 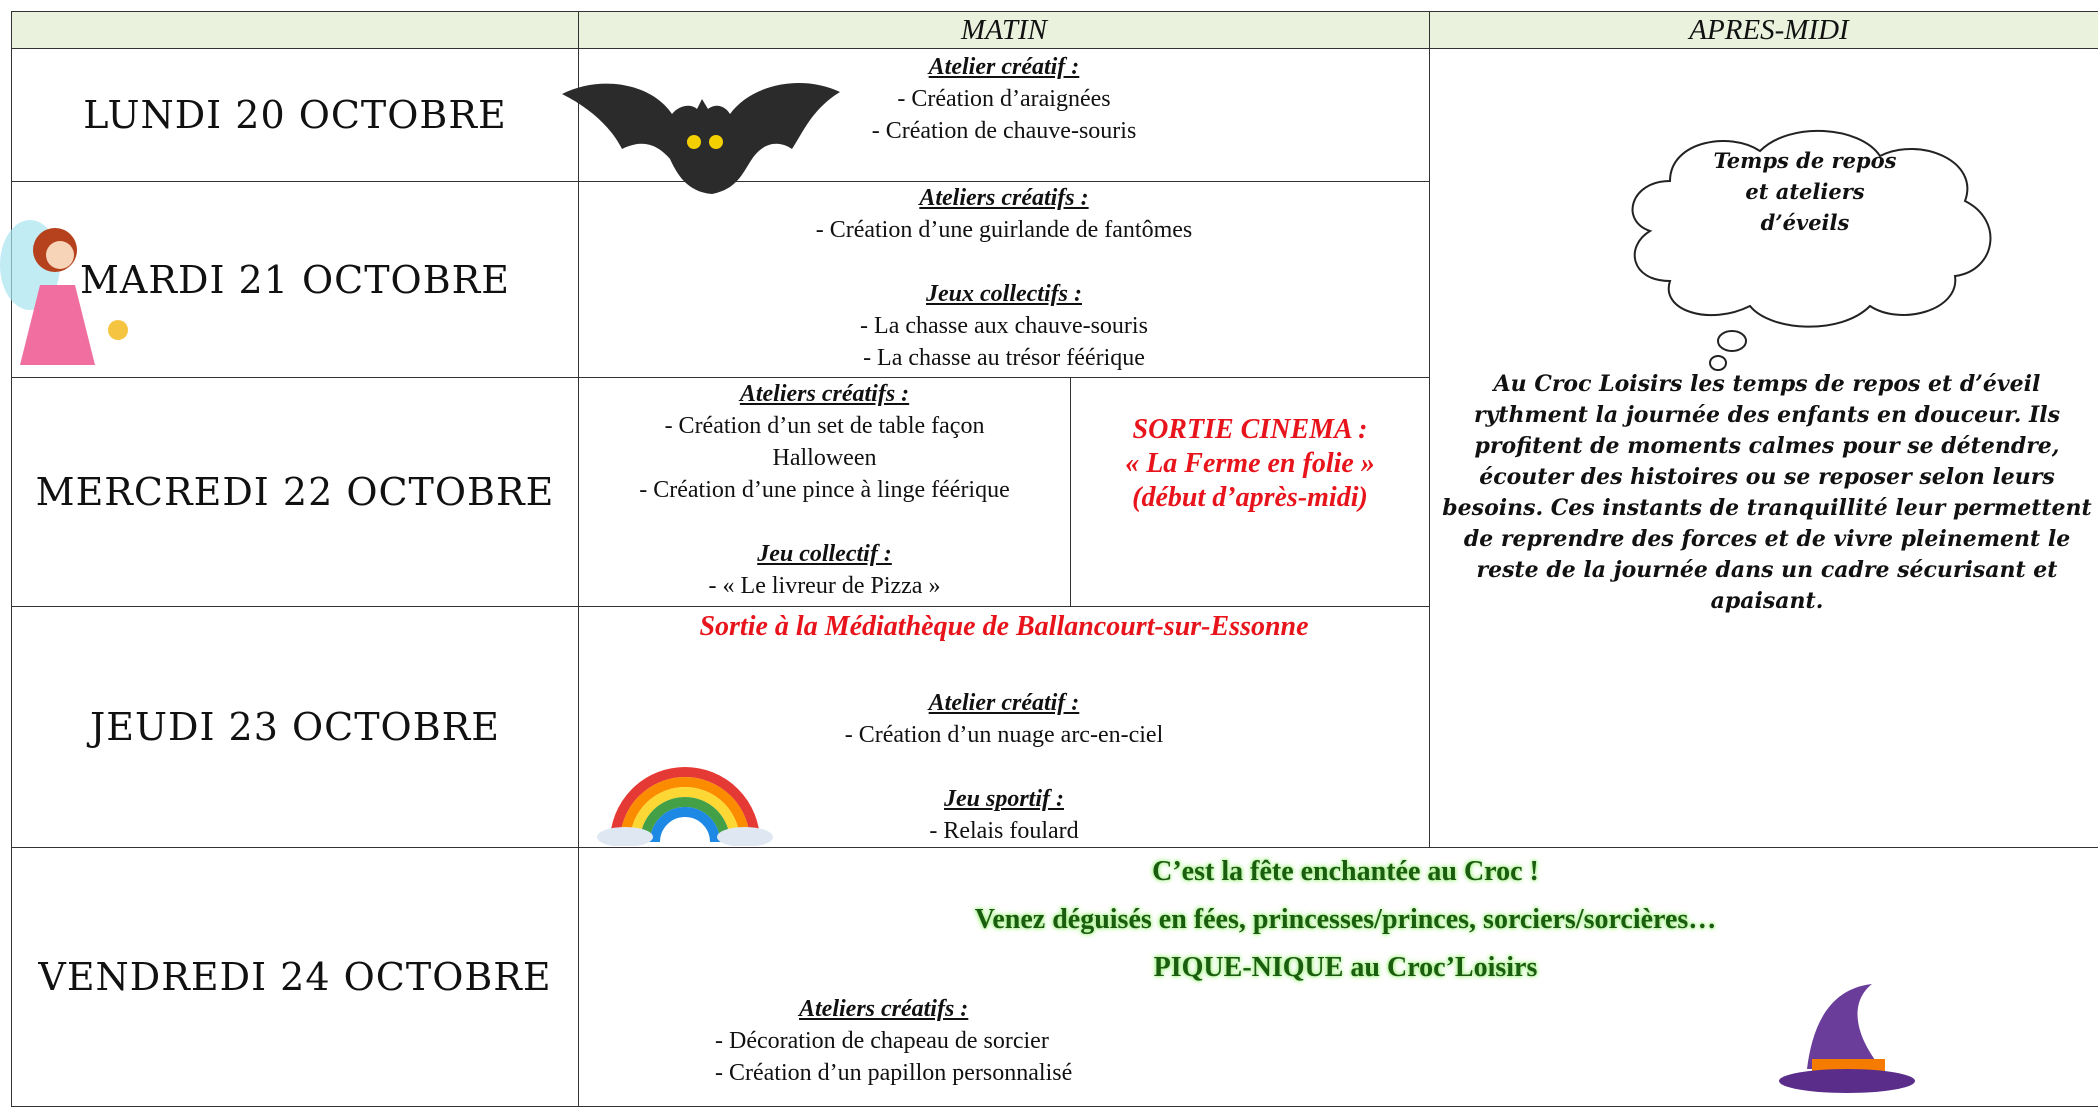 What do you see at coordinates (1250, 463) in the screenshot?
I see `outing-line: « La Ferme en folie »` at bounding box center [1250, 463].